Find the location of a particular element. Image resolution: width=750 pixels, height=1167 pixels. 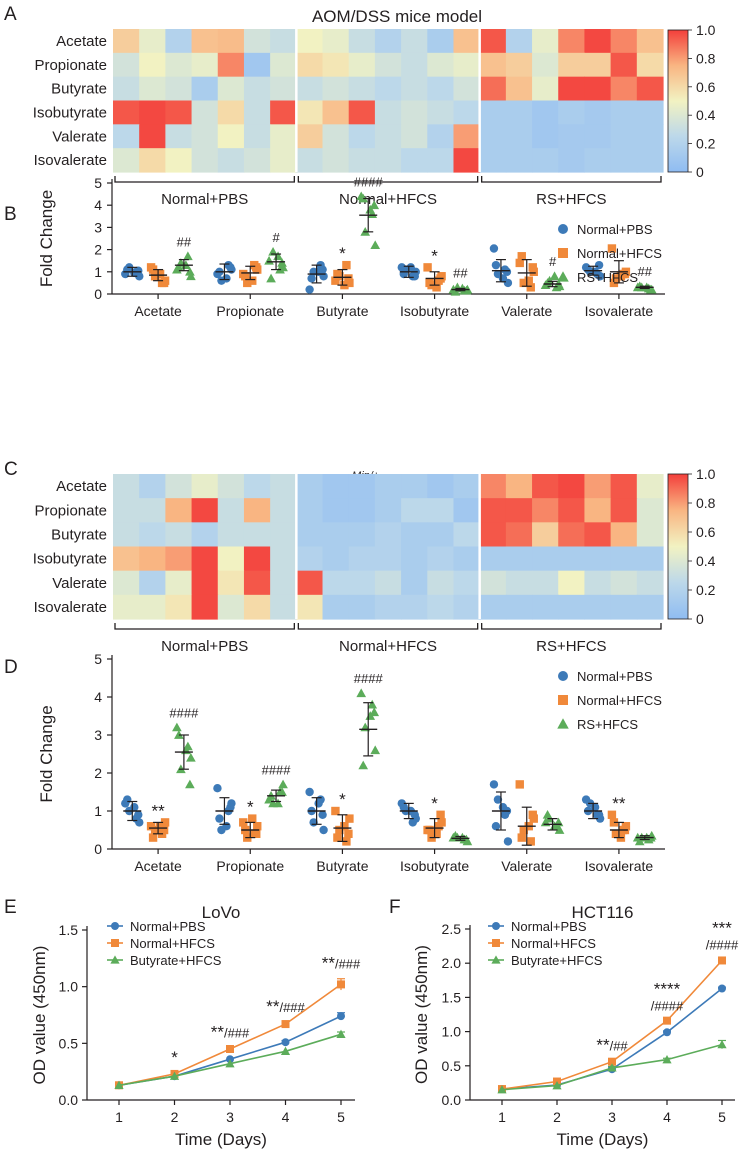

row-label: Propionate is located at coordinates (70, 65).